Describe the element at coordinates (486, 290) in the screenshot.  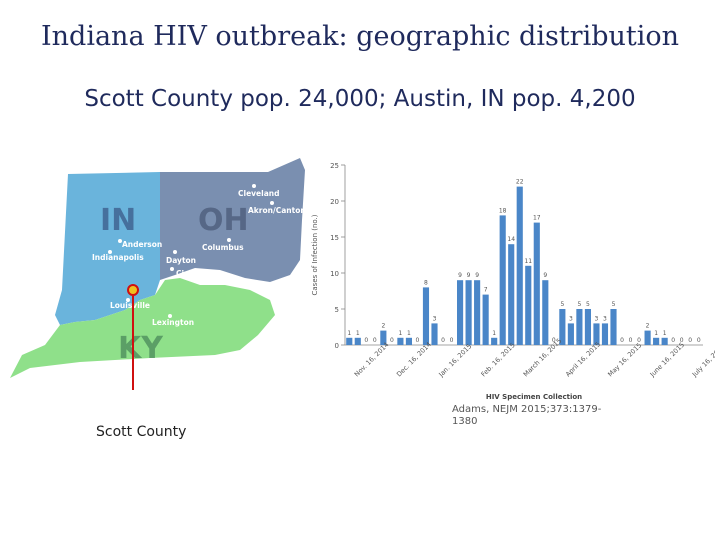
I see `bar-value-label: 7` at that location.